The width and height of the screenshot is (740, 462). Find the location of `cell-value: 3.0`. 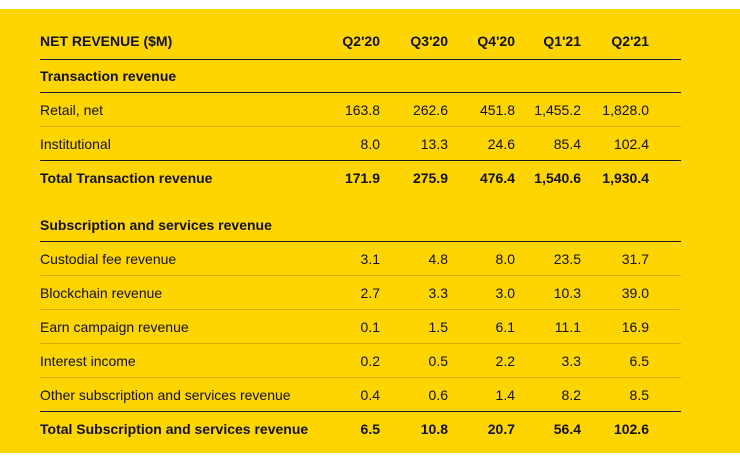

cell-value: 3.0 is located at coordinates (505, 292).